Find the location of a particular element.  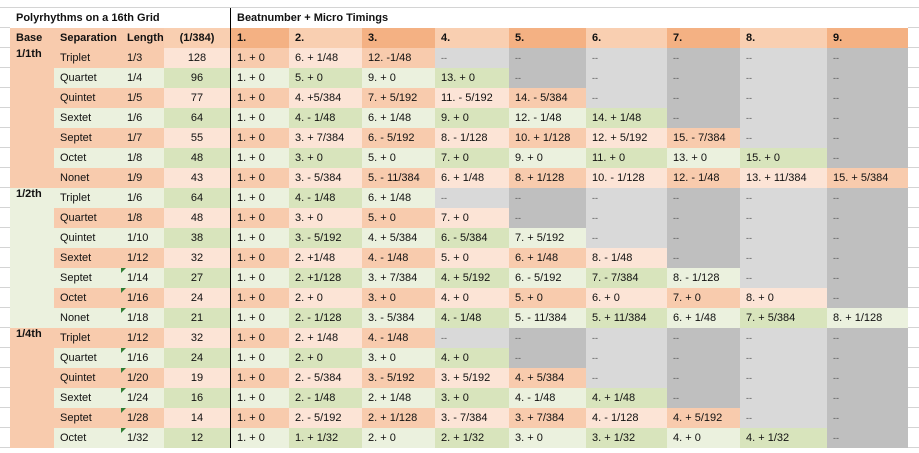

beat-timing-cell: 8. - 1/128 is located at coordinates (703, 278).